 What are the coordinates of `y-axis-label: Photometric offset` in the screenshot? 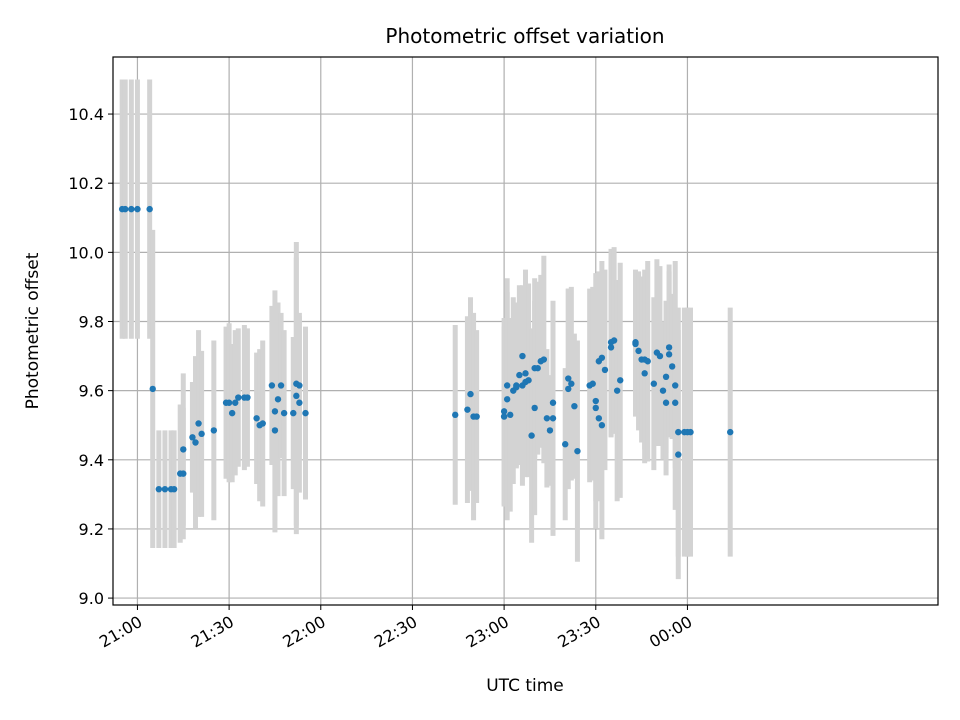 It's located at (33, 330).